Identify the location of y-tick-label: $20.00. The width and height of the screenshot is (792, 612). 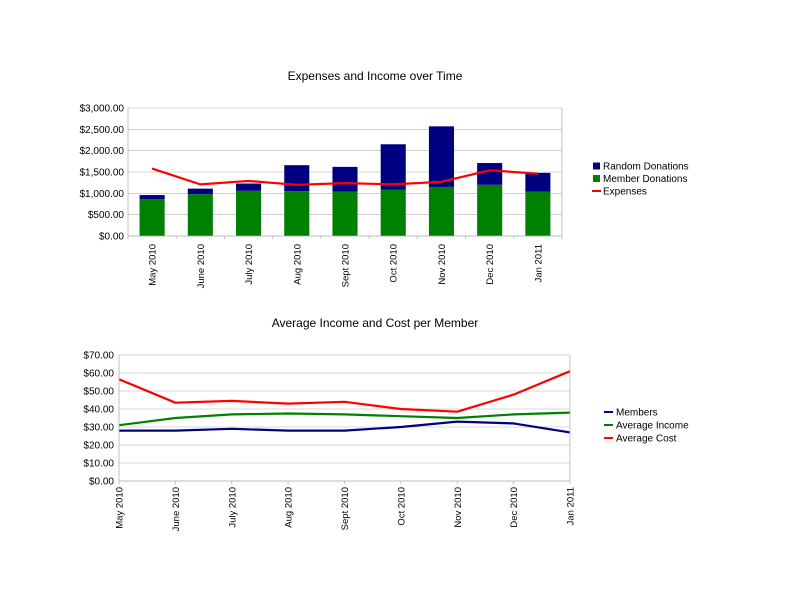
(98, 446).